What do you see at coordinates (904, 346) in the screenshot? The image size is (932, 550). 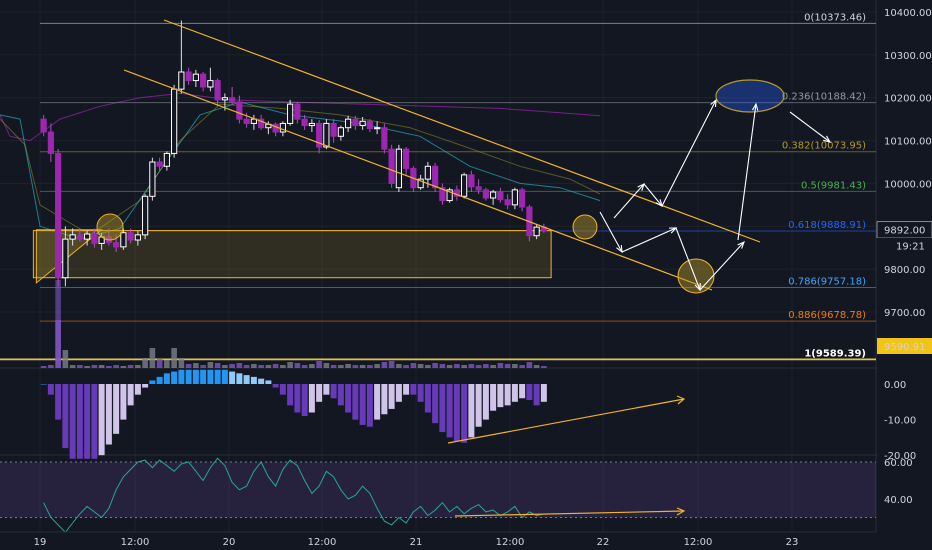 I see `marked-price-tag` at bounding box center [904, 346].